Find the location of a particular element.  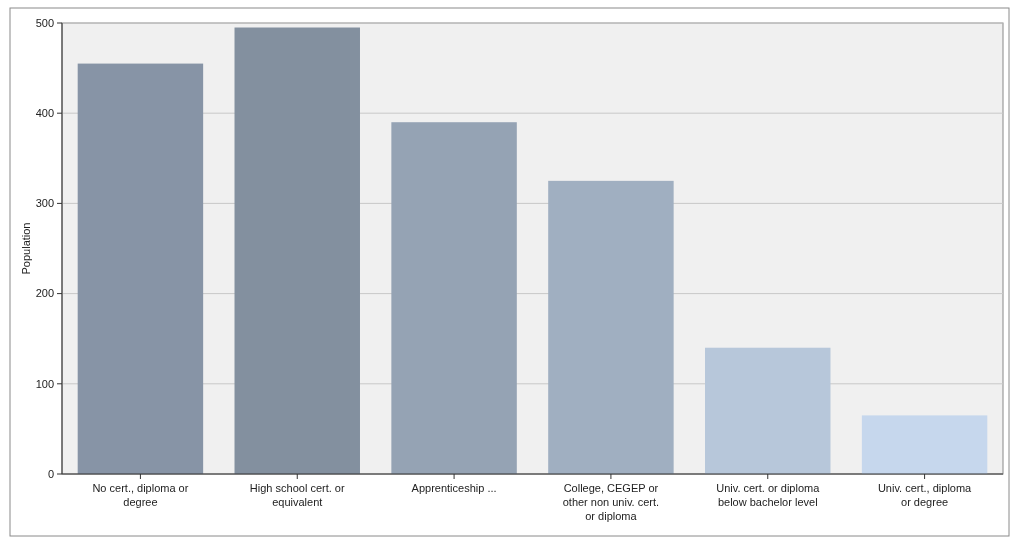

x-tick-label: High school cert. or equivalent is located at coordinates (297, 495).